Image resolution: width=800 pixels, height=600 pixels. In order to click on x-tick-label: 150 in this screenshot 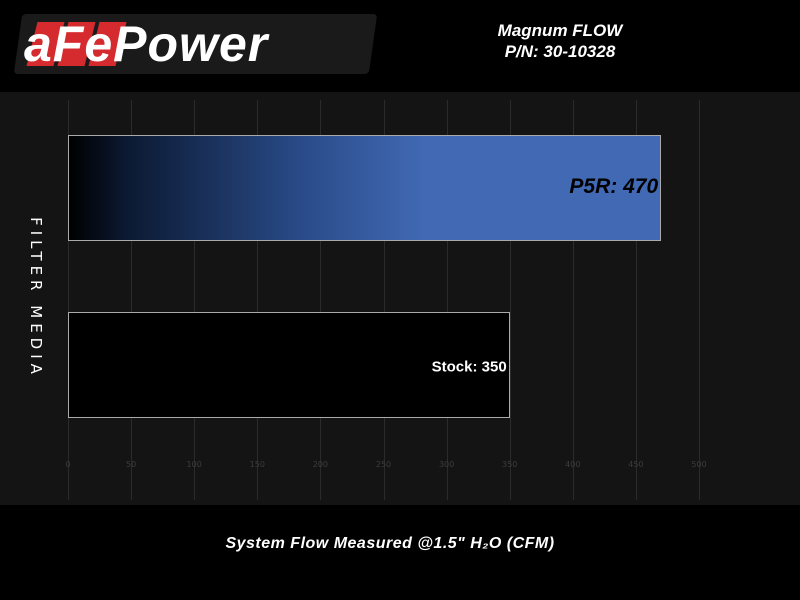, I will do `click(257, 464)`.